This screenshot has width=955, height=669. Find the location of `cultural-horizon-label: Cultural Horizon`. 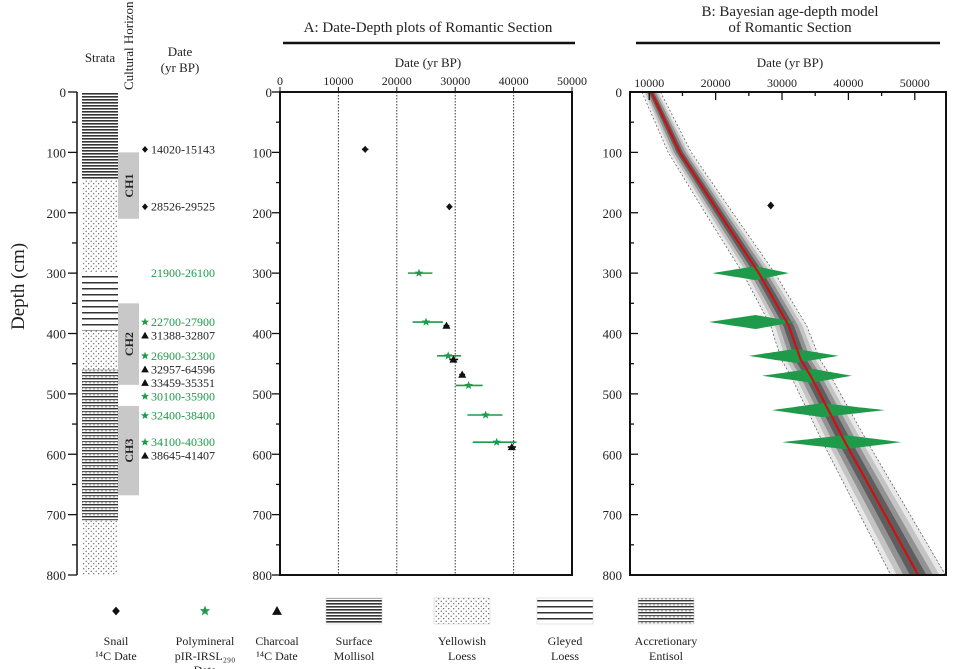

cultural-horizon-label: Cultural Horizon is located at coordinates (128, 45).